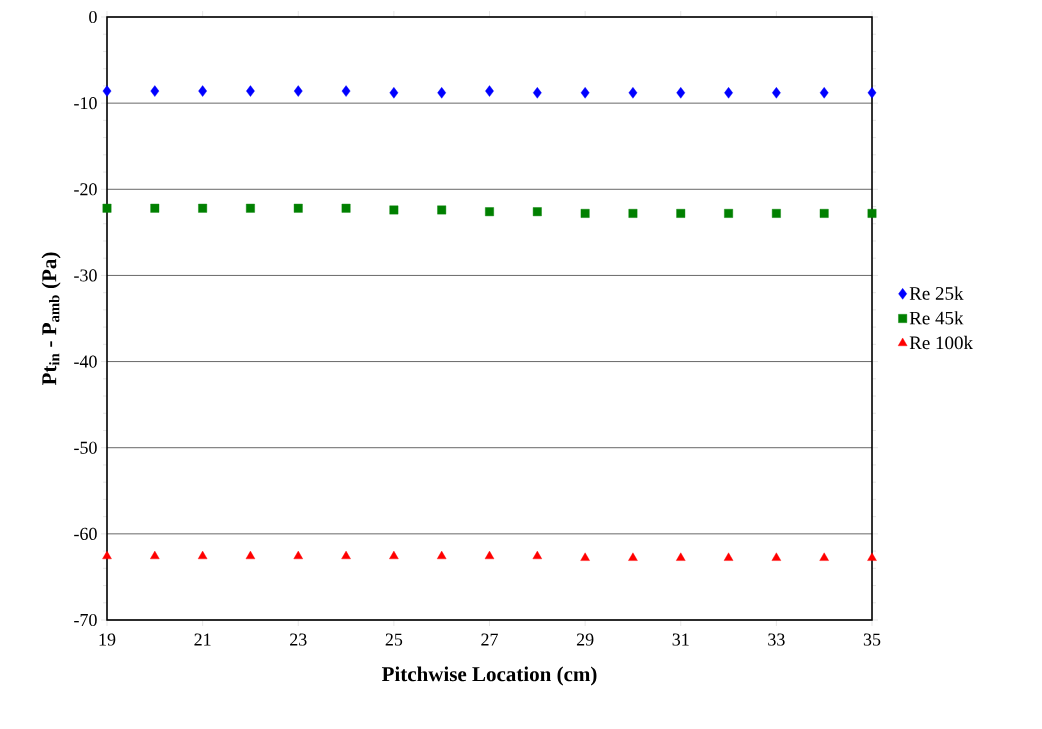 This screenshot has height=729, width=1042. What do you see at coordinates (489, 639) in the screenshot?
I see `x-tick-label: 27` at bounding box center [489, 639].